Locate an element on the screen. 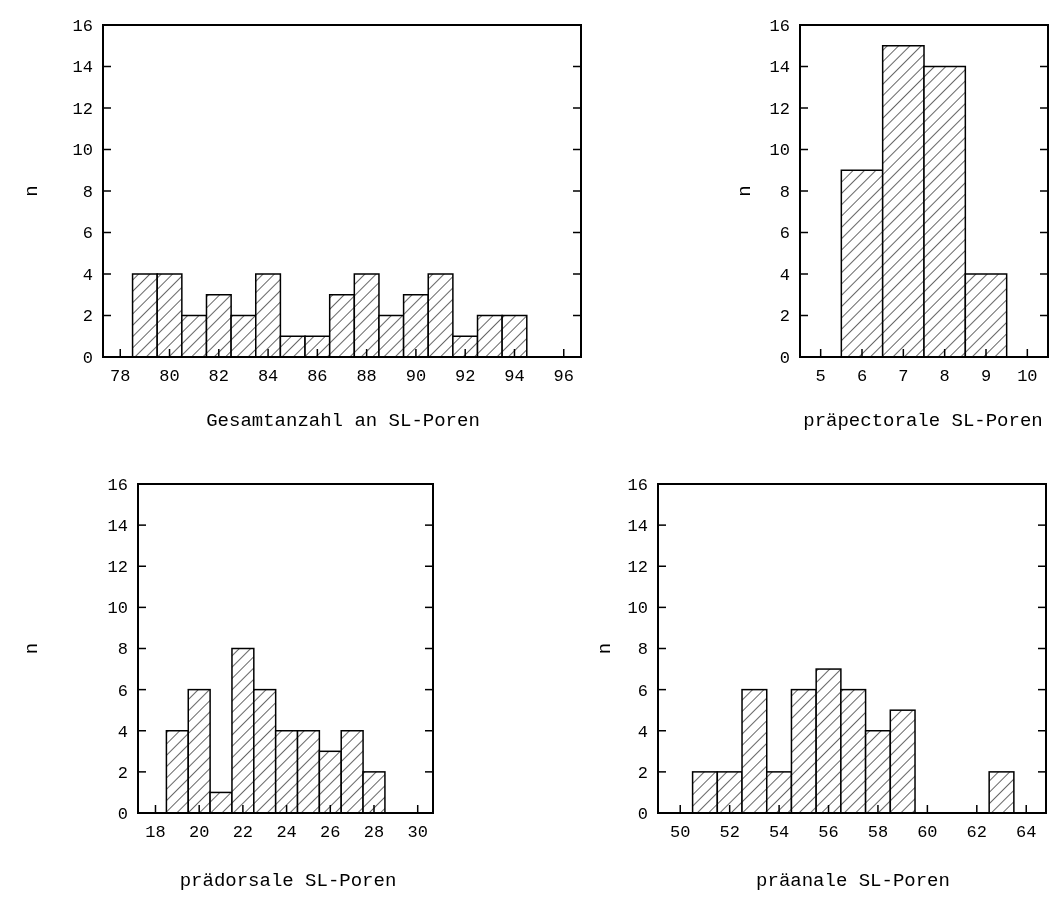 This screenshot has width=1060, height=903. x-tick-label: 24 is located at coordinates (286, 832).